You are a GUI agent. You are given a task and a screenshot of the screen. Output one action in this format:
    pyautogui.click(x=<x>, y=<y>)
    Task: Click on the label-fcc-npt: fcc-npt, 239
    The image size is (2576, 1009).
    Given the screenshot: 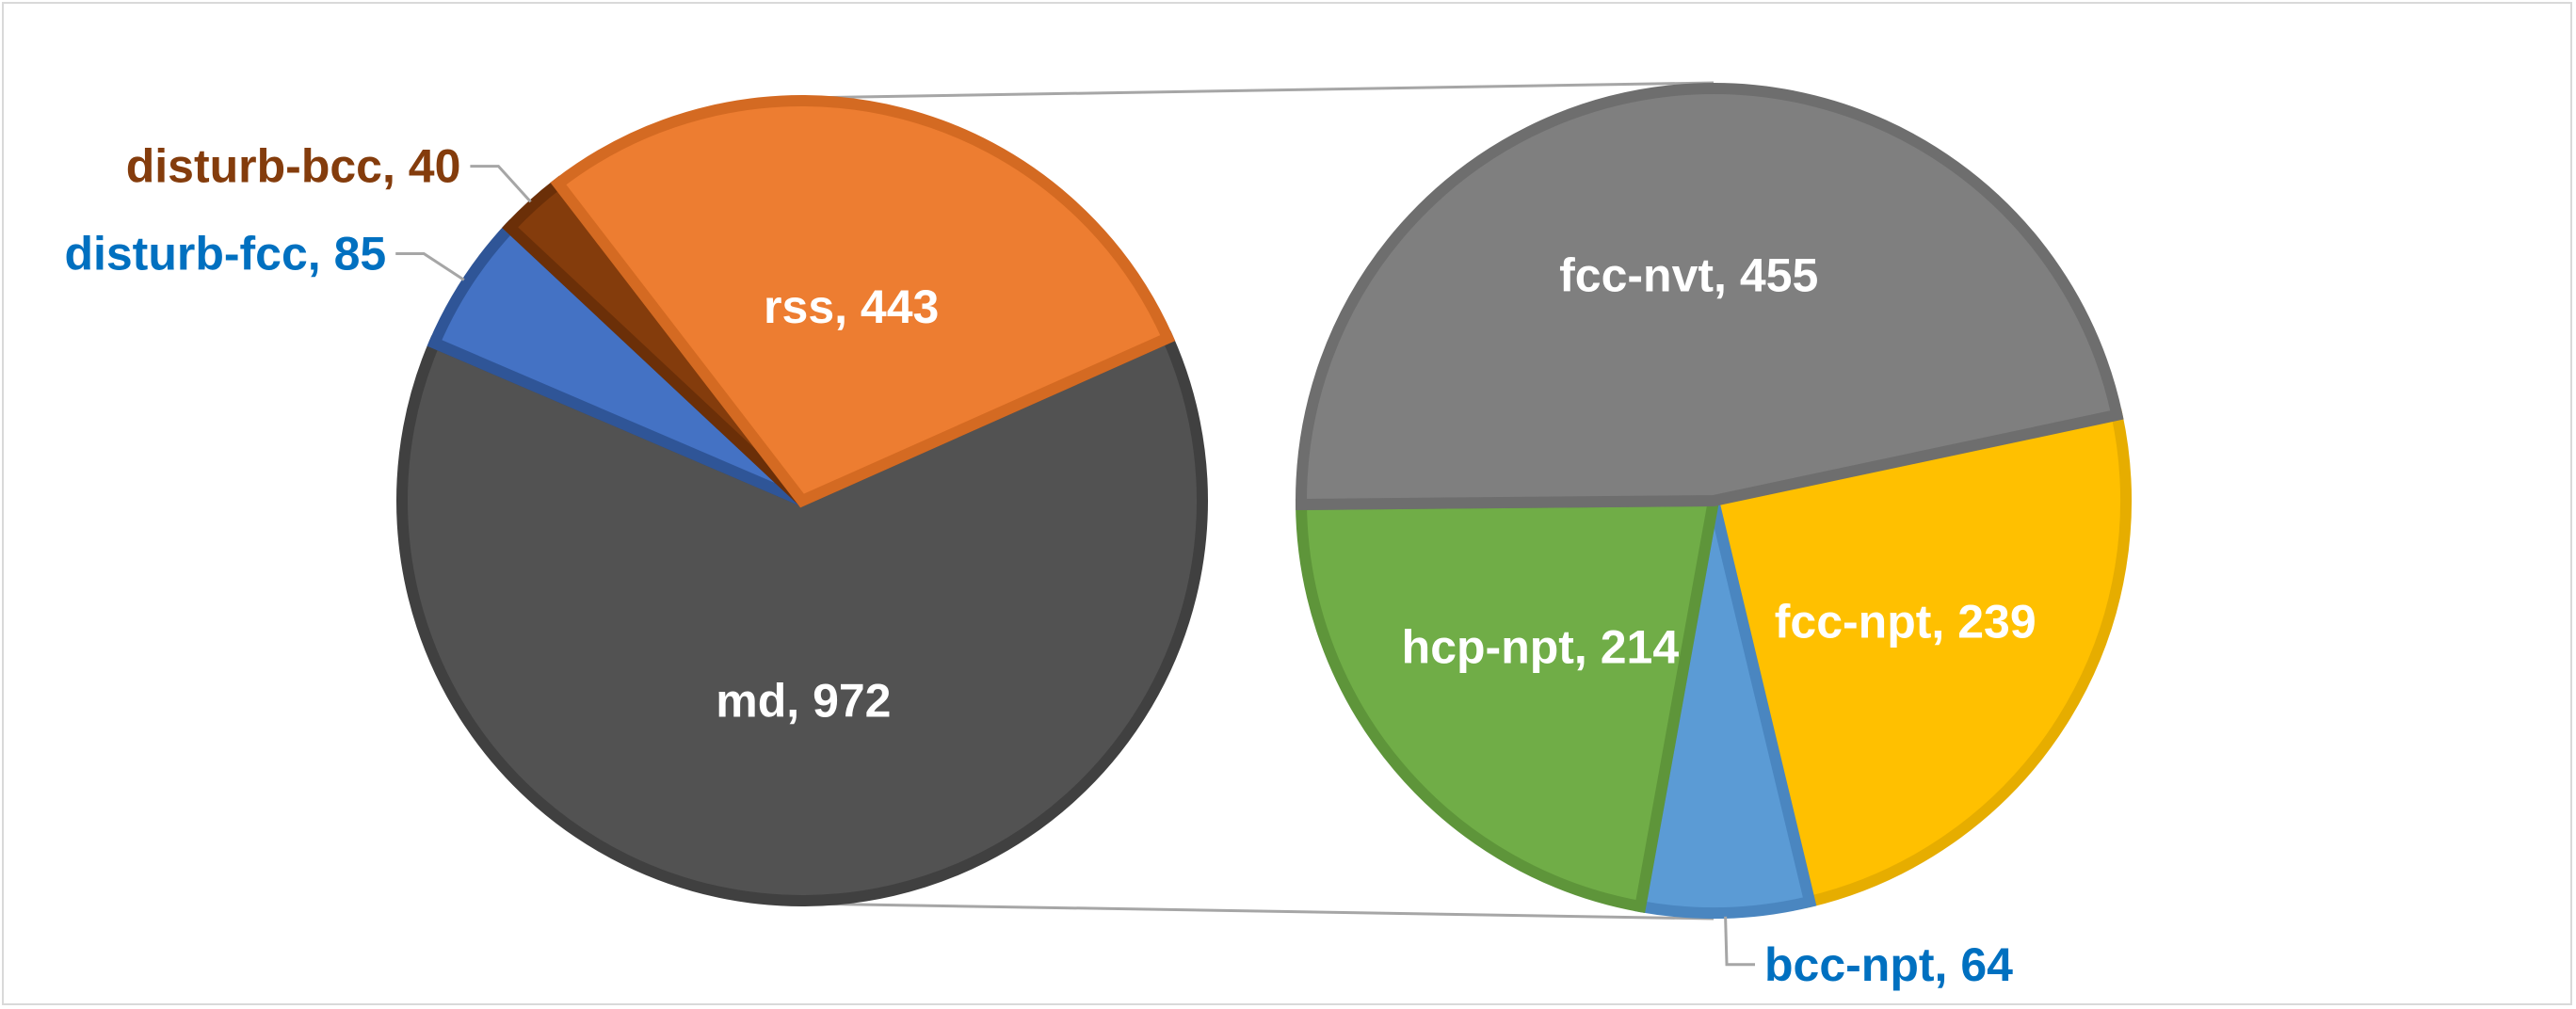 What is the action you would take?
    pyautogui.click(x=1906, y=622)
    